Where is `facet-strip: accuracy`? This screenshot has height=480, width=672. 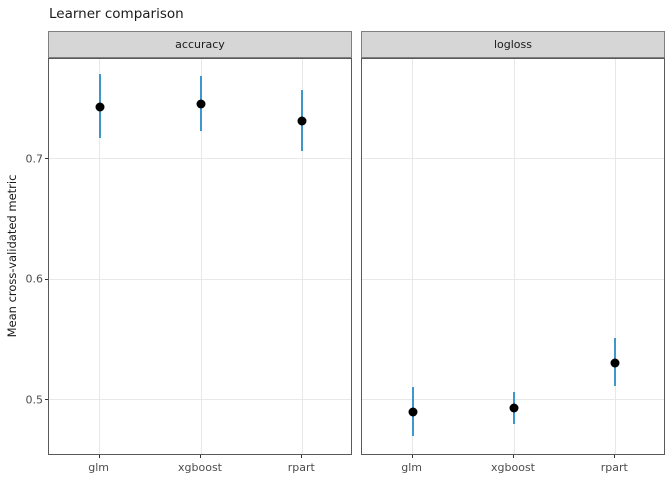
facet-strip: accuracy is located at coordinates (200, 44).